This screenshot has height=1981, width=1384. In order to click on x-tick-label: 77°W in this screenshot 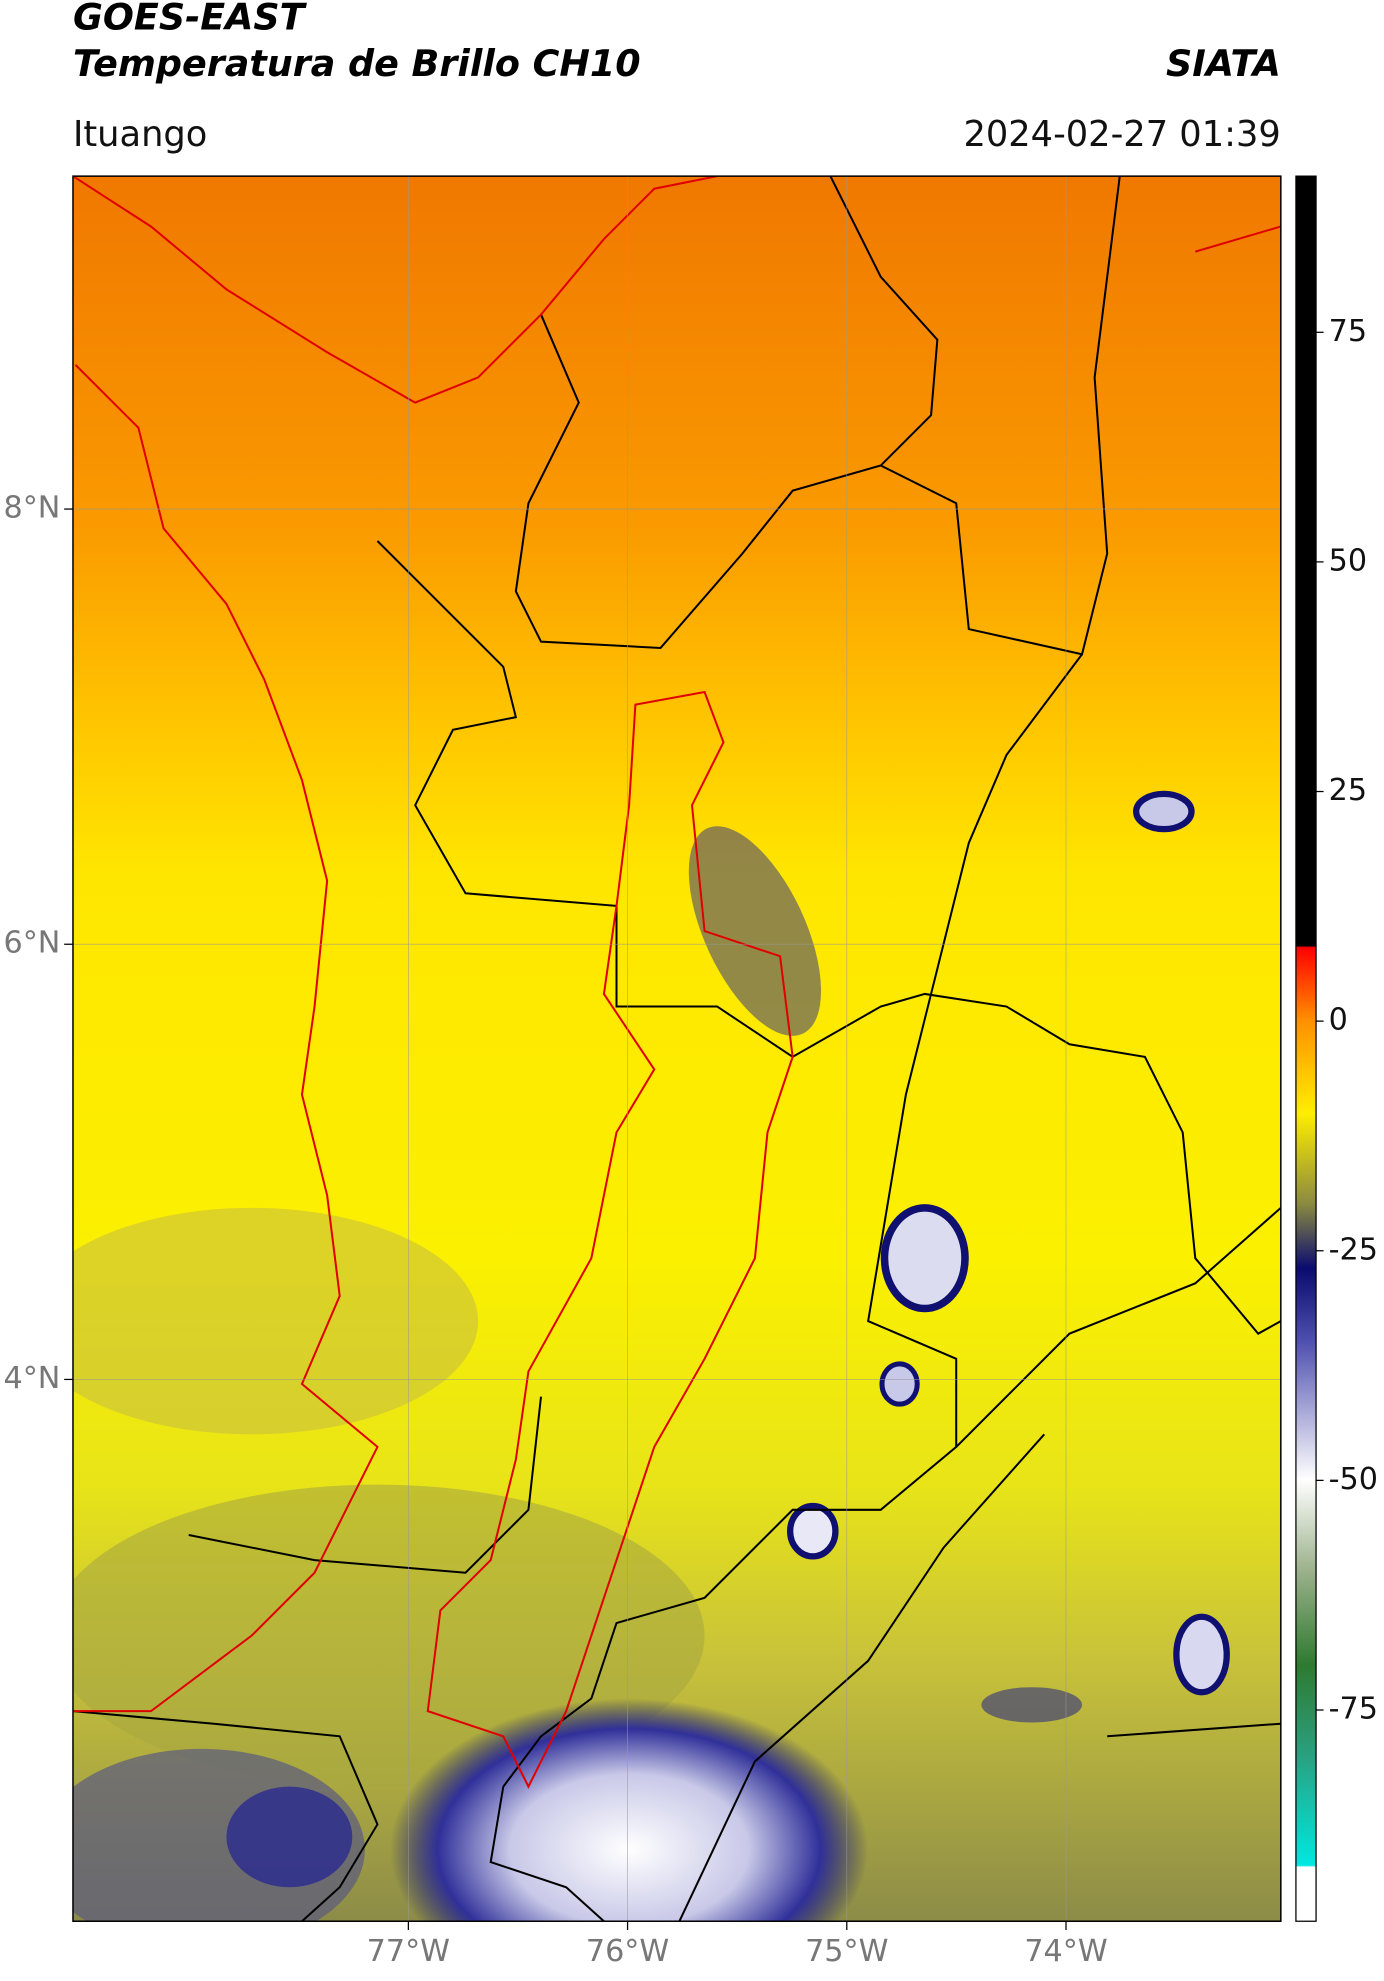, I will do `click(408, 1951)`.